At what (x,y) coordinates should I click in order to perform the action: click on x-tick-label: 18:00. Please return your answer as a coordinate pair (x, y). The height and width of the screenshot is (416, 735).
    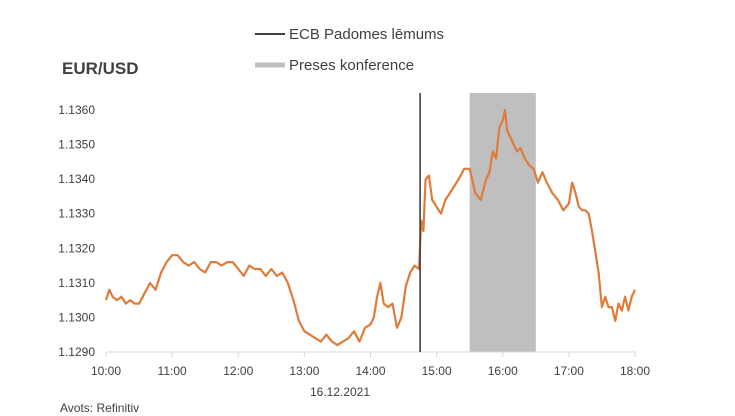
    Looking at the image, I should click on (635, 371).